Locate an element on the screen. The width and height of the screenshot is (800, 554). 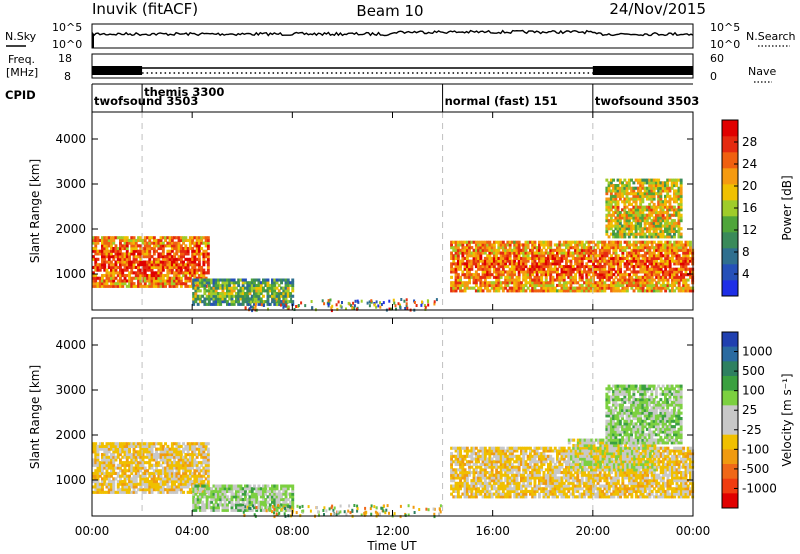
nave-label: Nave is located at coordinates (762, 71).